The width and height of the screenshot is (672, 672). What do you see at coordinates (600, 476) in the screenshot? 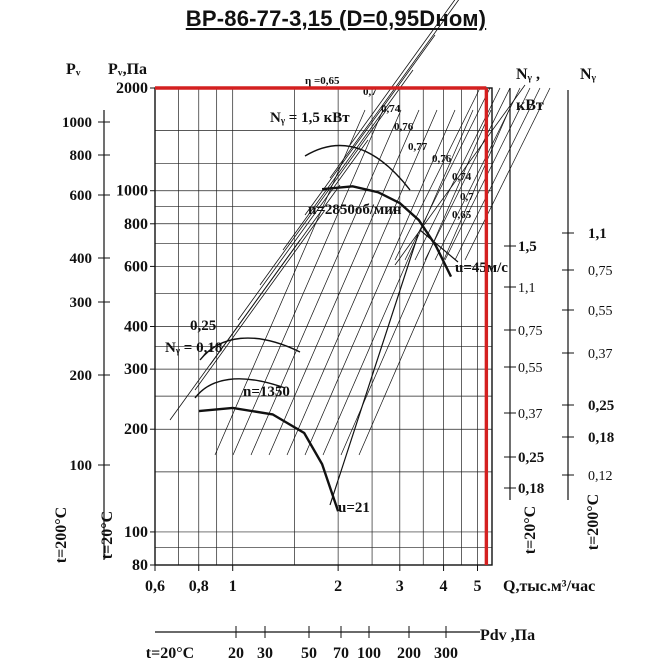
I see `power-2-tick-label: 0,12` at bounding box center [600, 476].